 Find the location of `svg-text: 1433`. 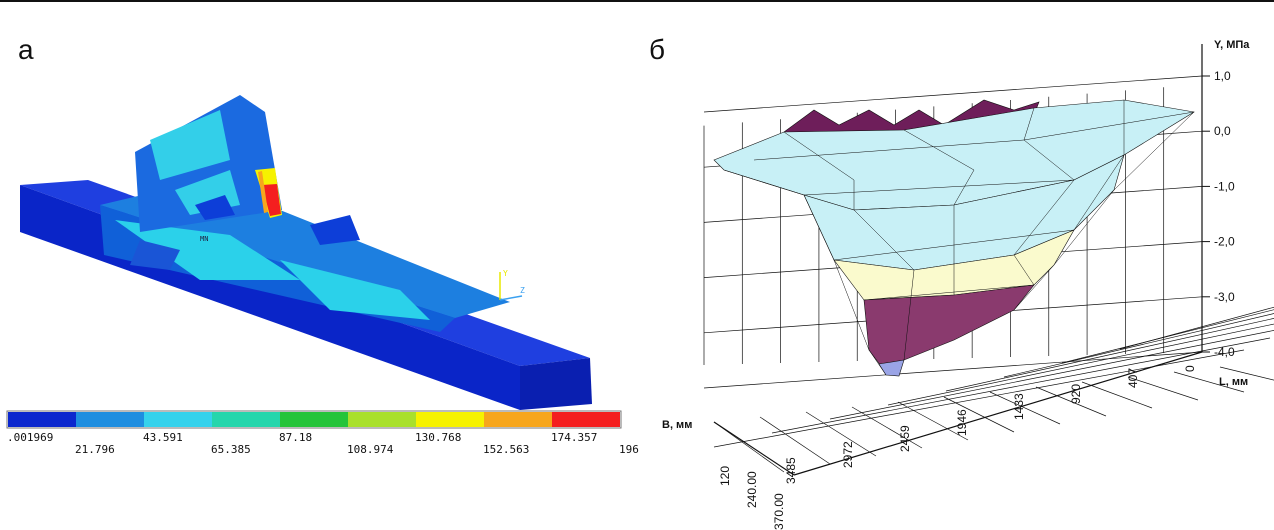

svg-text: 1433 is located at coordinates (1019, 406).